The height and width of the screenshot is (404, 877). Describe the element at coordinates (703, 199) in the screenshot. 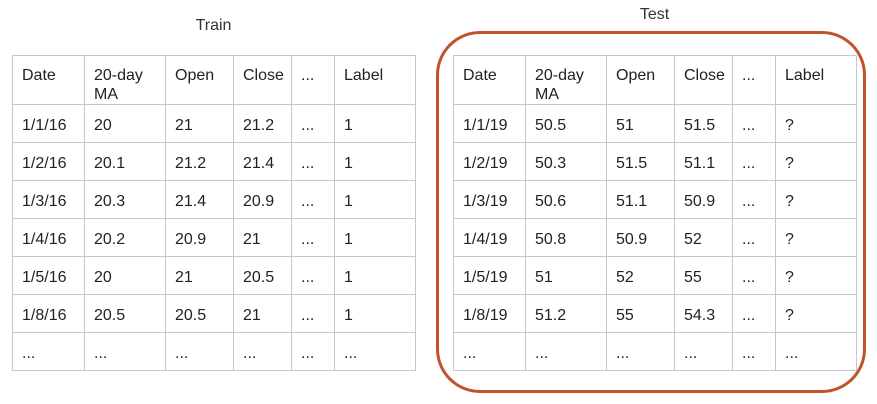

I see `test-table-cell: 50.9` at that location.